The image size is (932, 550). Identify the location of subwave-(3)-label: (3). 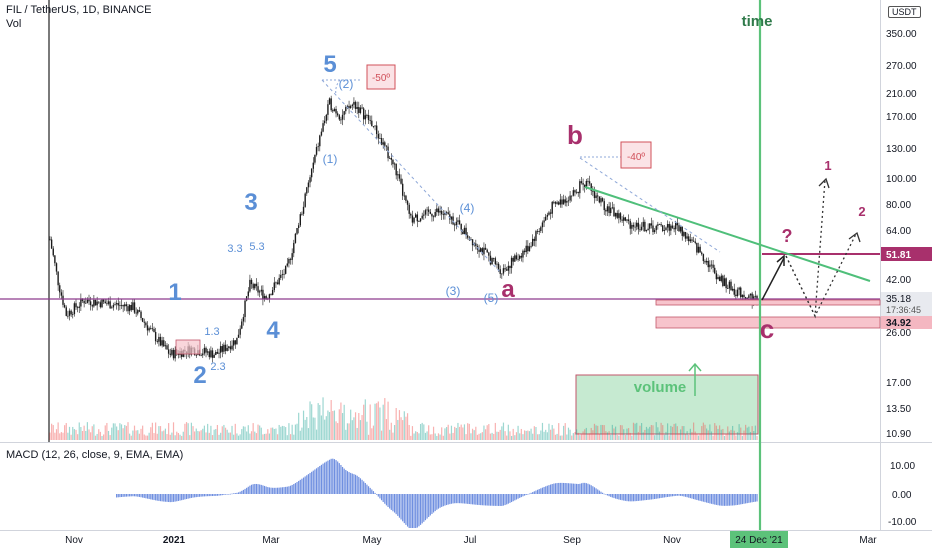
(453, 291).